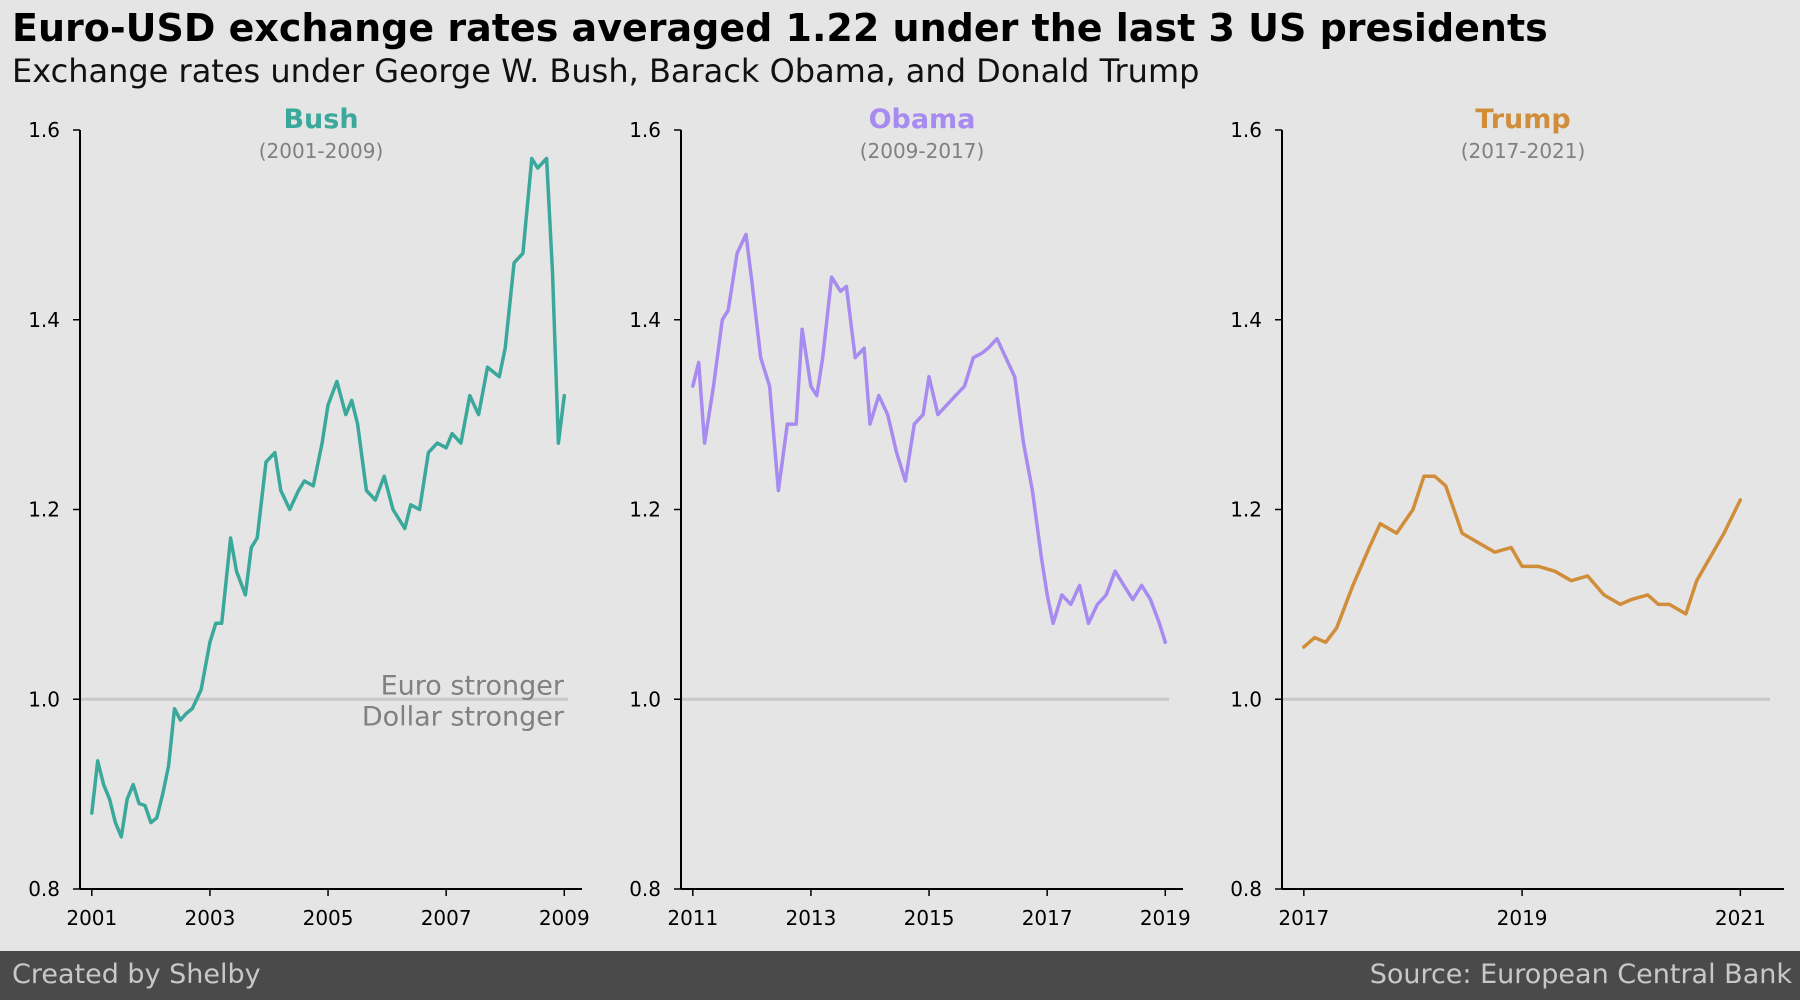 The width and height of the screenshot is (1800, 1000). Describe the element at coordinates (1246, 699) in the screenshot. I see `trump-y-tick-label: 1.0` at that location.